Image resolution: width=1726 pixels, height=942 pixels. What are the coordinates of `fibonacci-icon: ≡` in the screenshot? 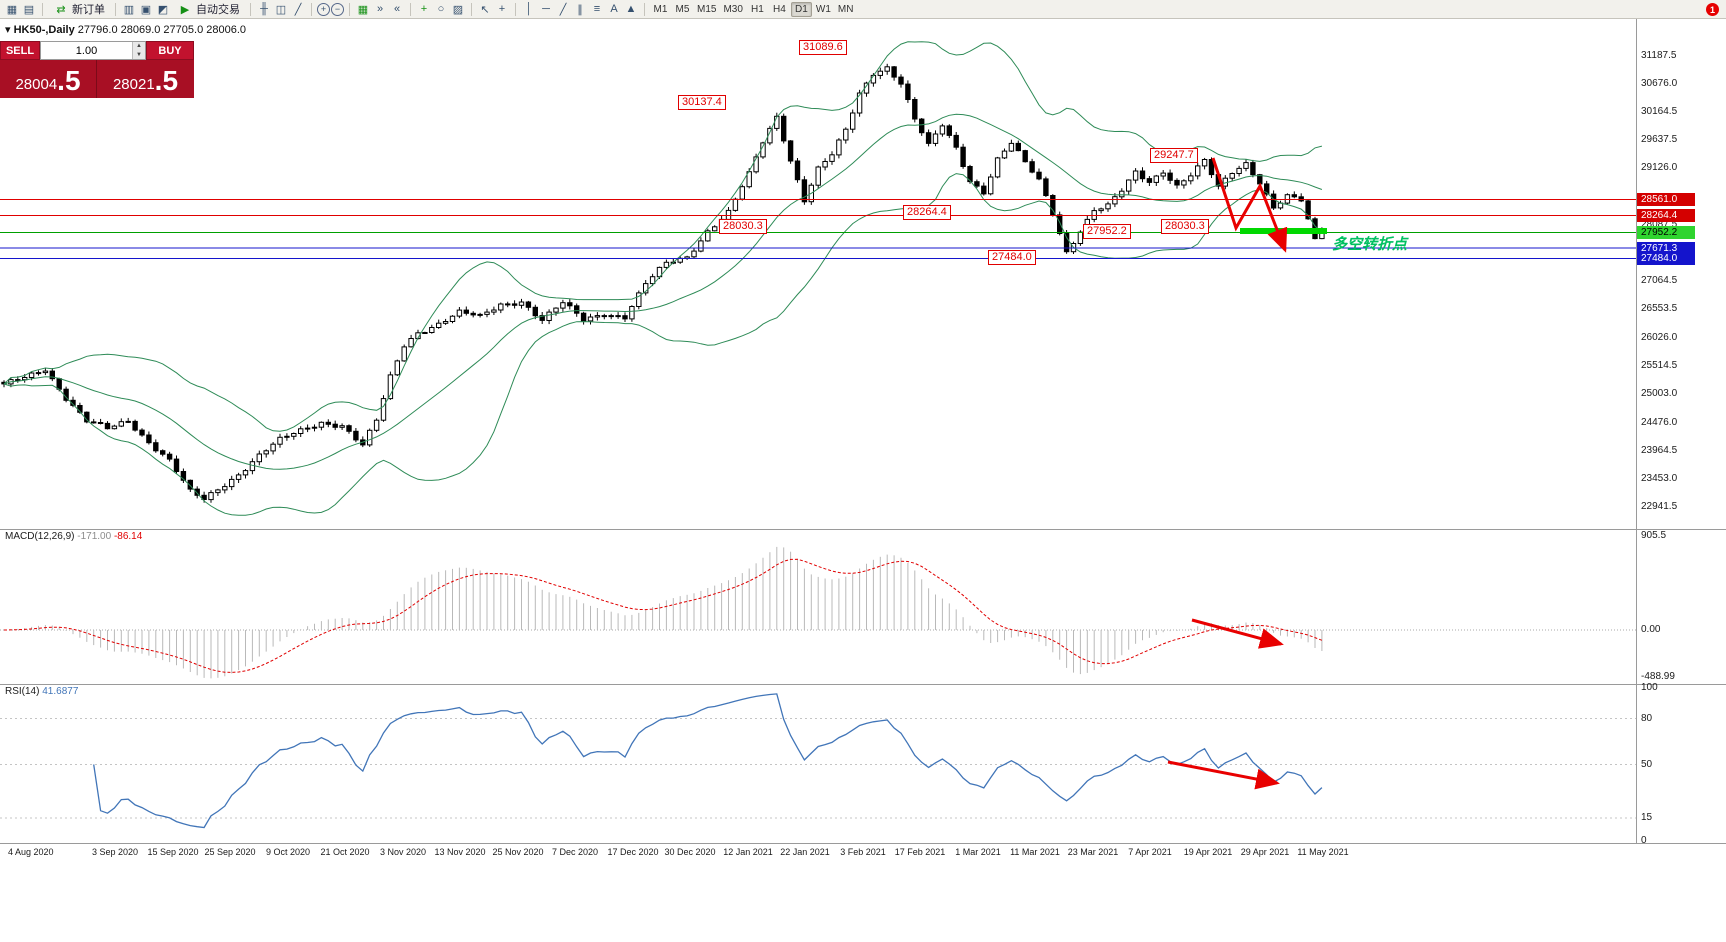 It's located at (597, 9).